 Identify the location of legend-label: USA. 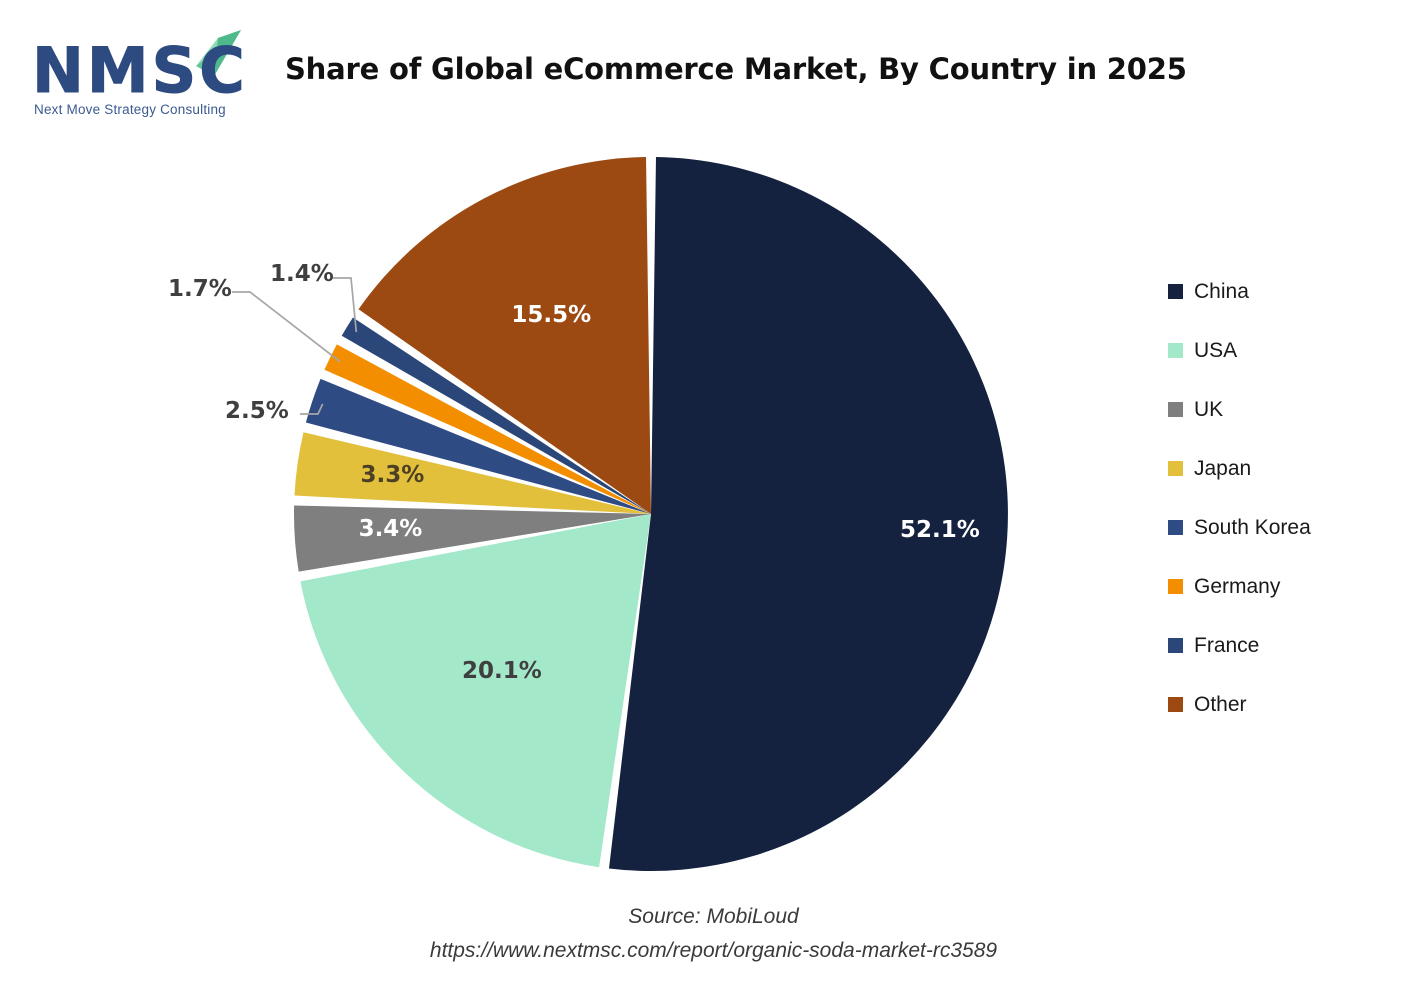
(1216, 350).